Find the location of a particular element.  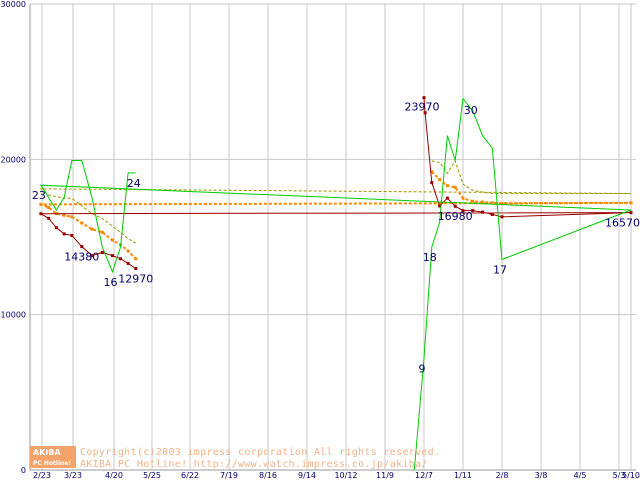

data-label: 12970 is located at coordinates (135, 279).